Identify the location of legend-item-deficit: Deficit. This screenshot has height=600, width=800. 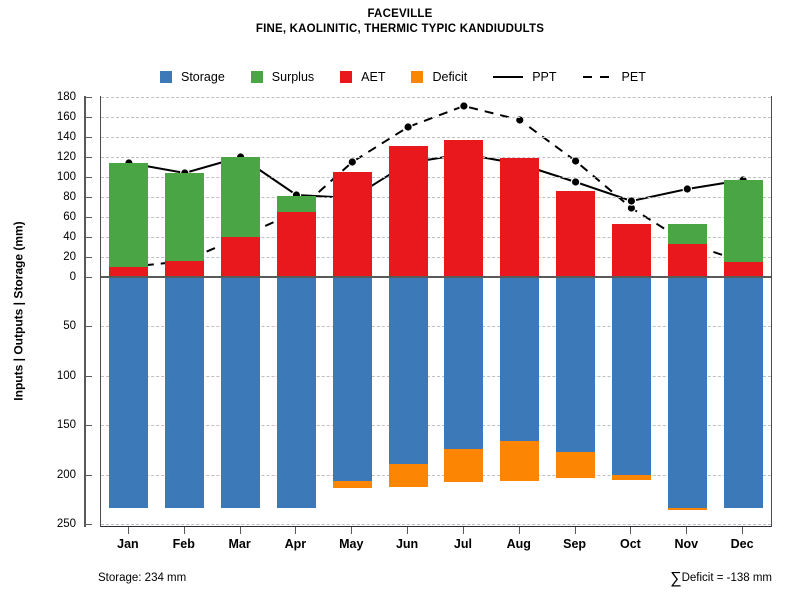
(439, 77).